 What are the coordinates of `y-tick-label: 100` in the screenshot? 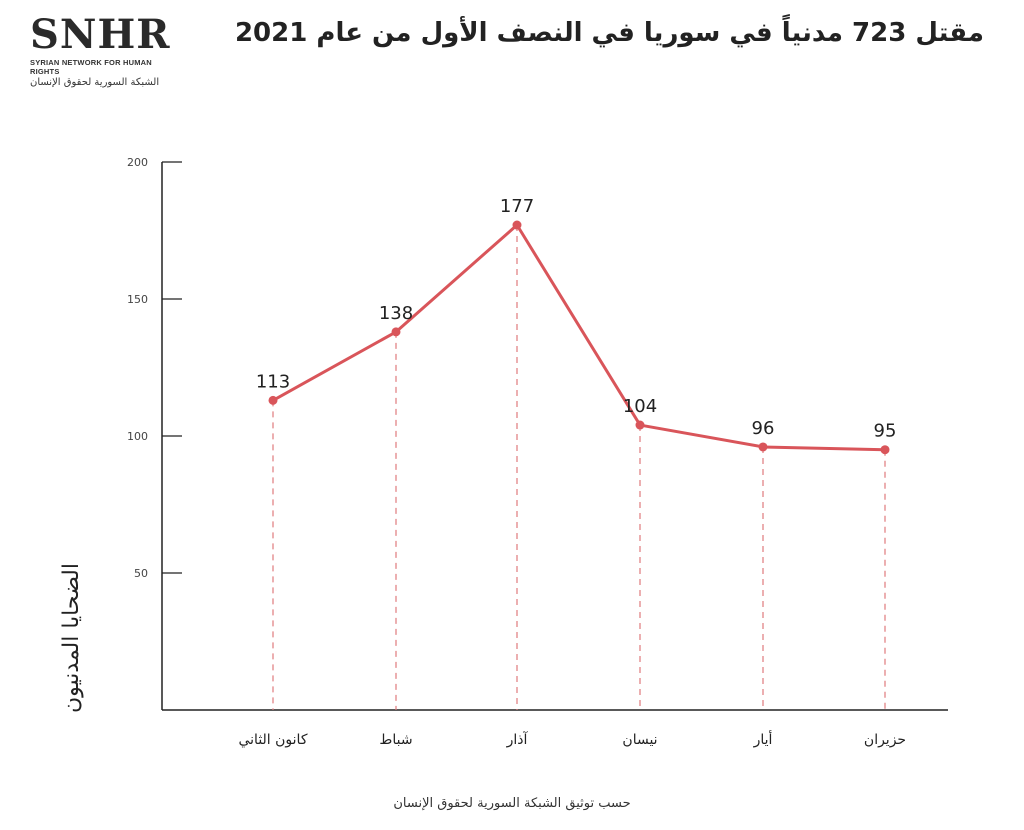 It's located at (137, 436).